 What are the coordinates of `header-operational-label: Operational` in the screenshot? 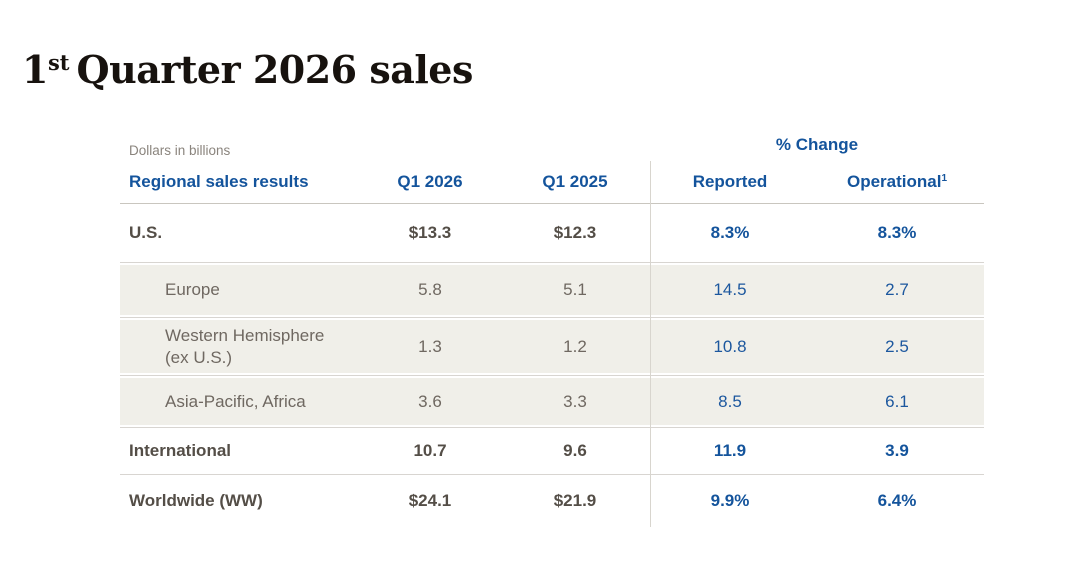 It's located at (894, 182).